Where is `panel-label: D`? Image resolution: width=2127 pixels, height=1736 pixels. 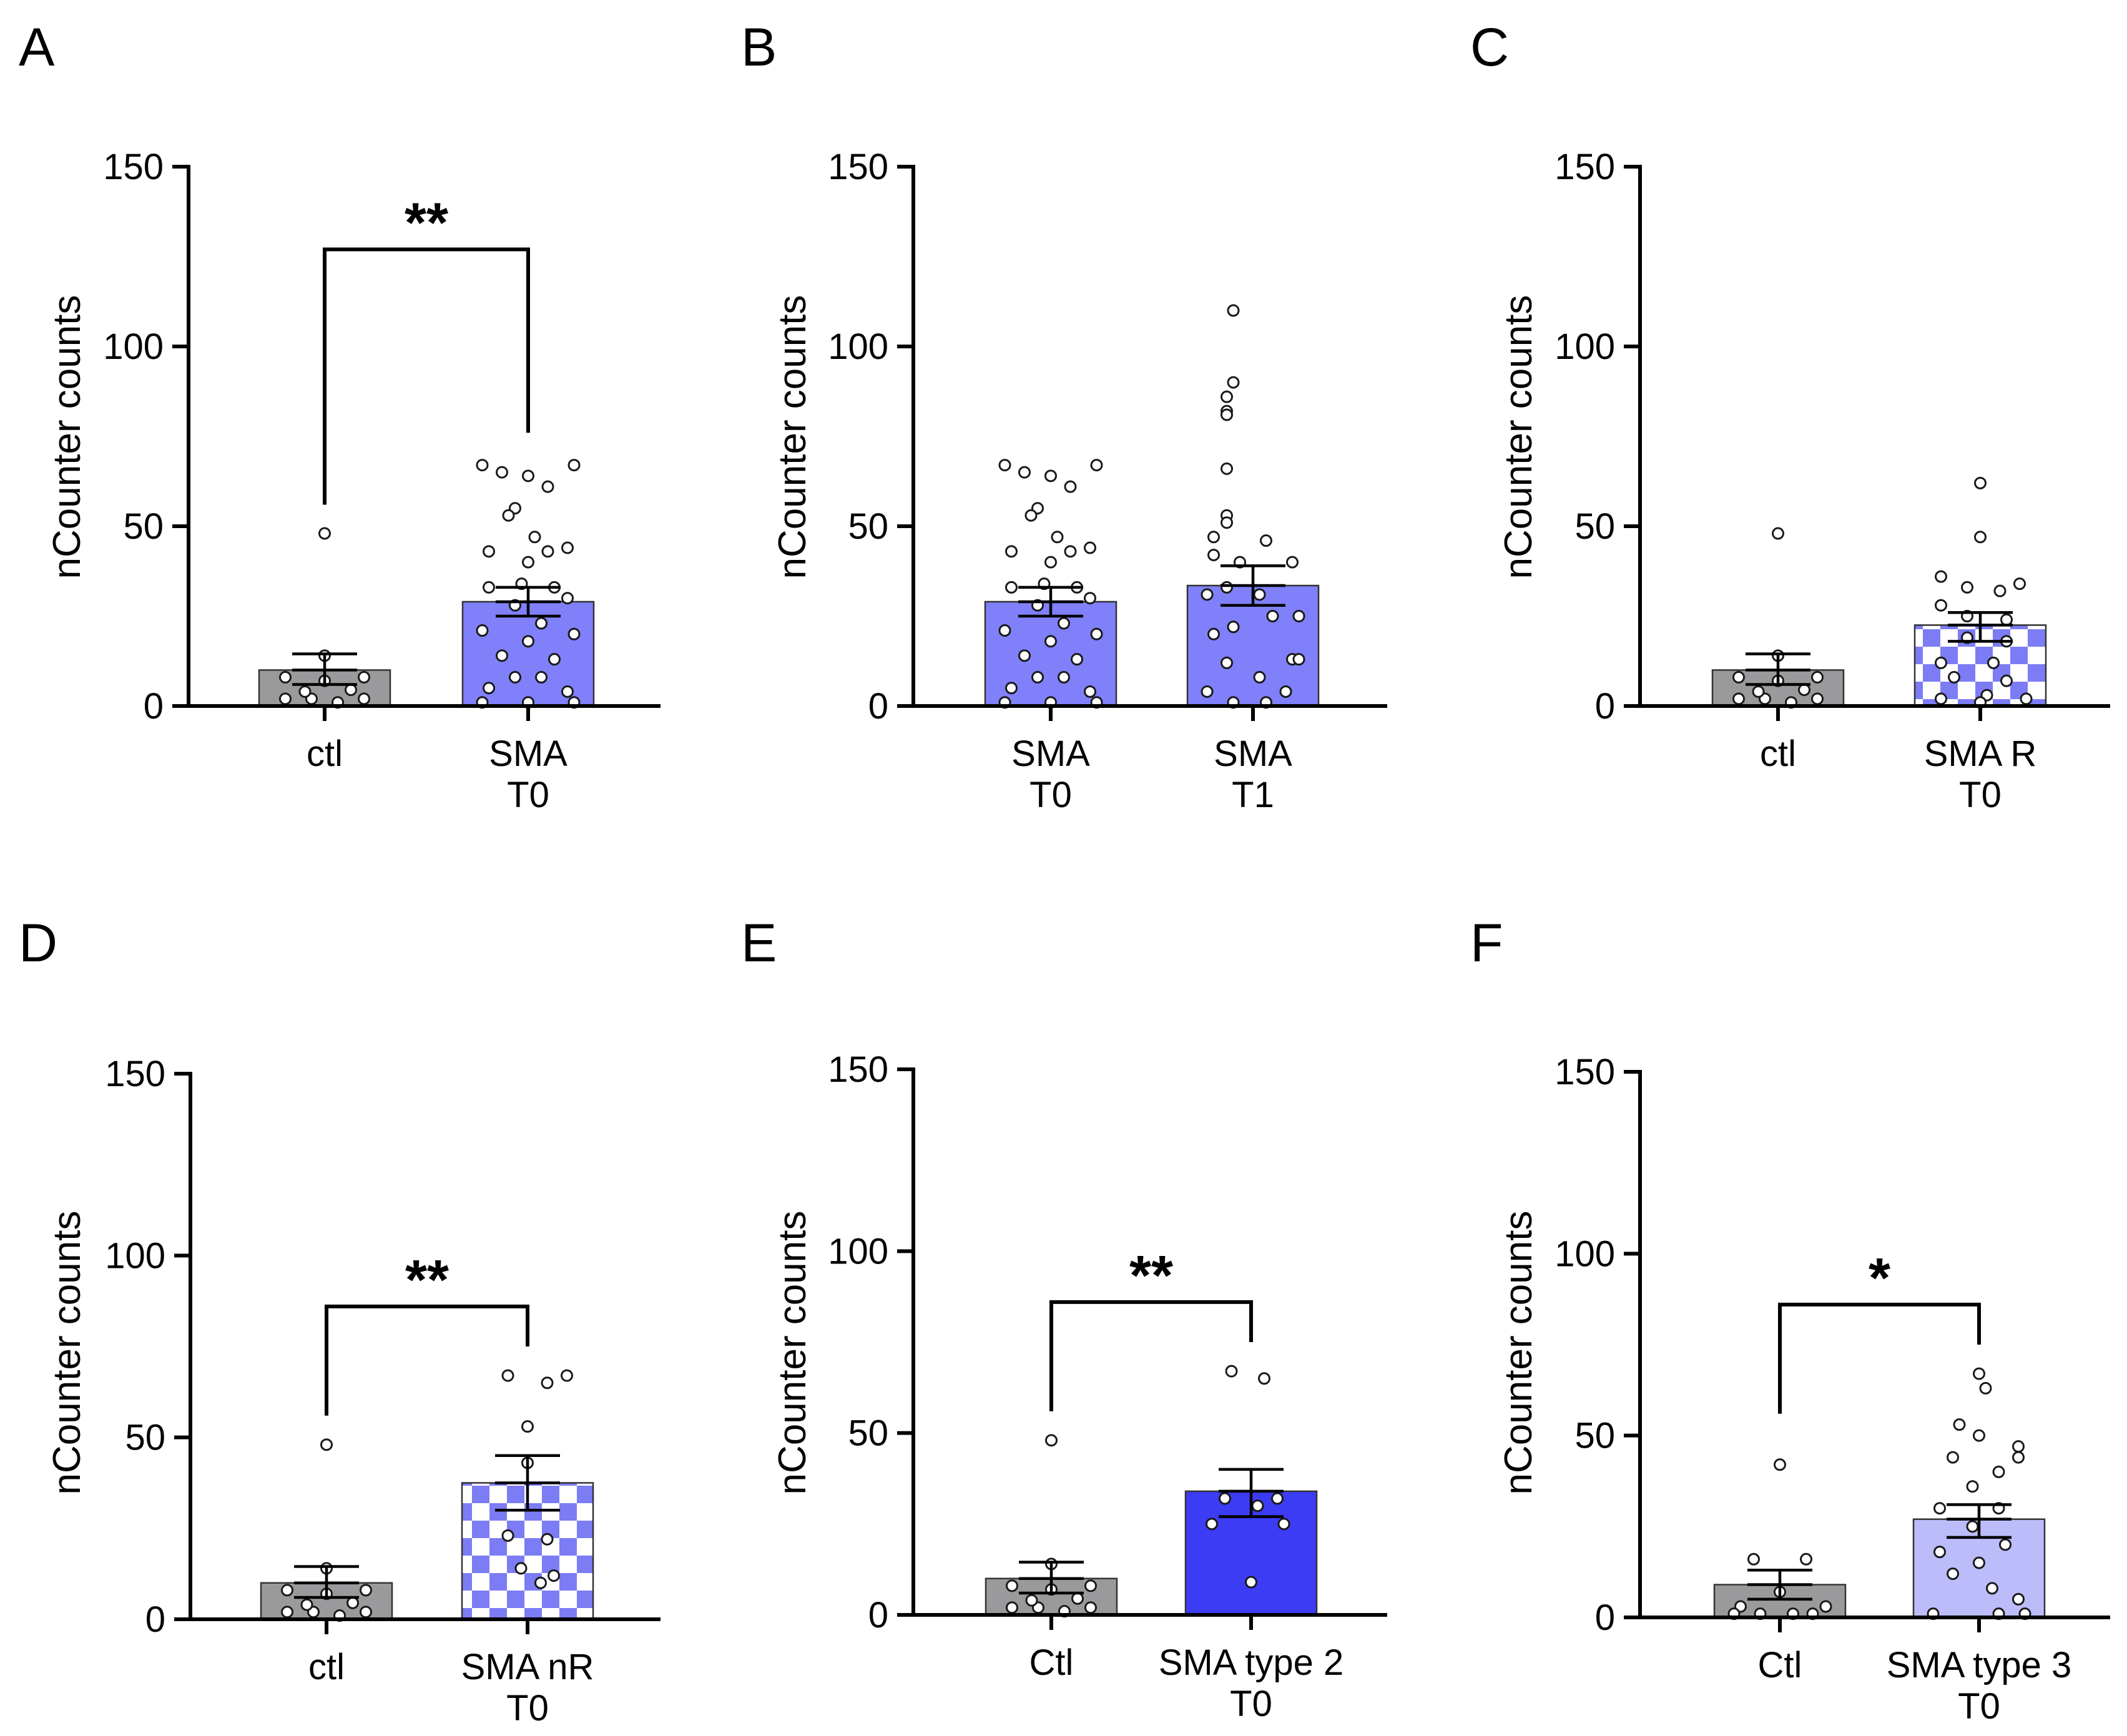
panel-label: D is located at coordinates (38, 943).